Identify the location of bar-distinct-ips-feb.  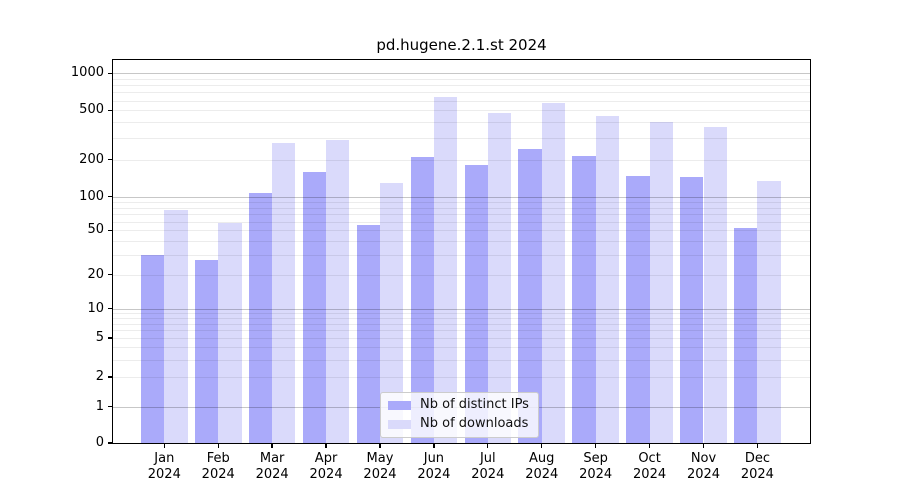
(206, 351).